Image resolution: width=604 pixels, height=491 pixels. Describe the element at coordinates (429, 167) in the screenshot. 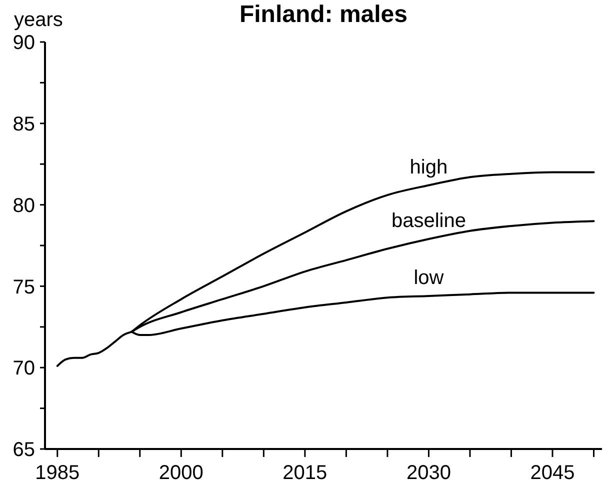

I see `series-label: high` at that location.